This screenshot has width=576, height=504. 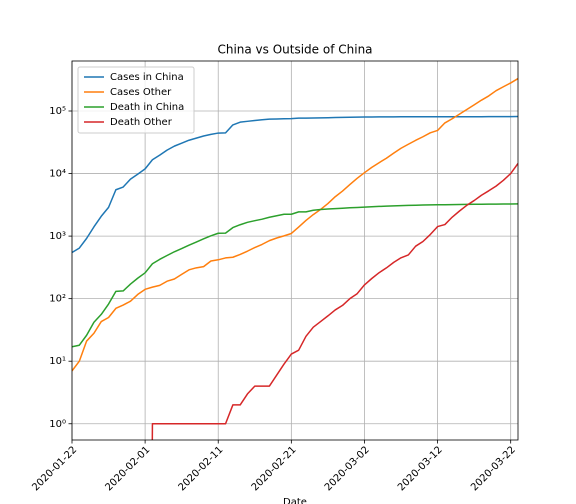 I want to click on y-tick-label: 10⁰, so click(x=57, y=424).